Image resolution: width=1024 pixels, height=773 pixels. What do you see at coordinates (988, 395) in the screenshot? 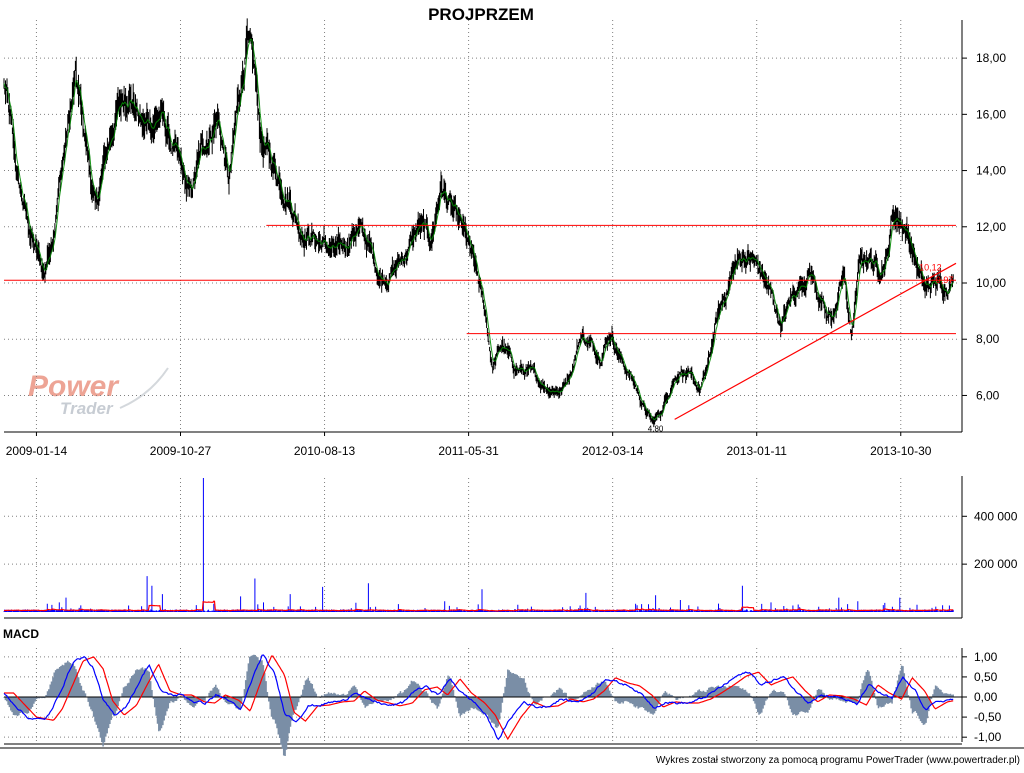
I see `price-ytick-label: 6,00` at bounding box center [988, 395].